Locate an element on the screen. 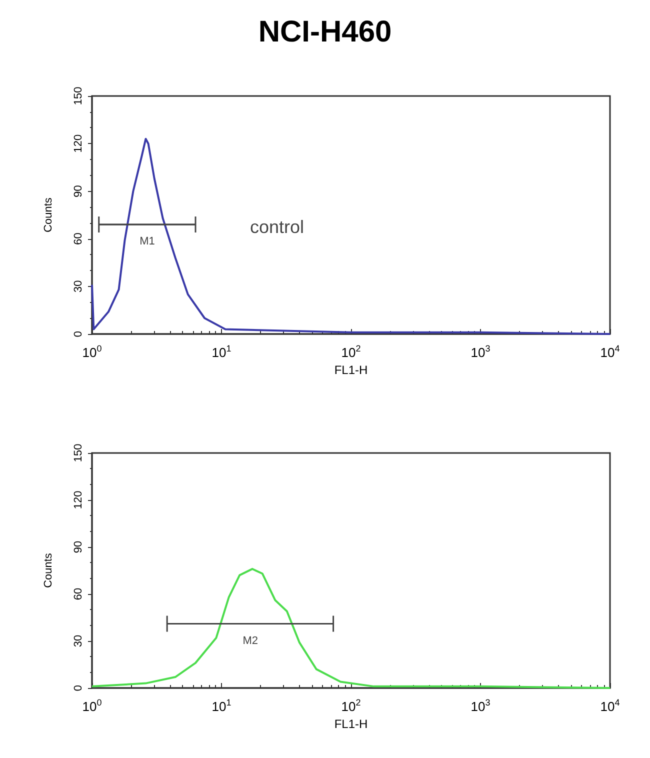  annotation: control is located at coordinates (277, 227).